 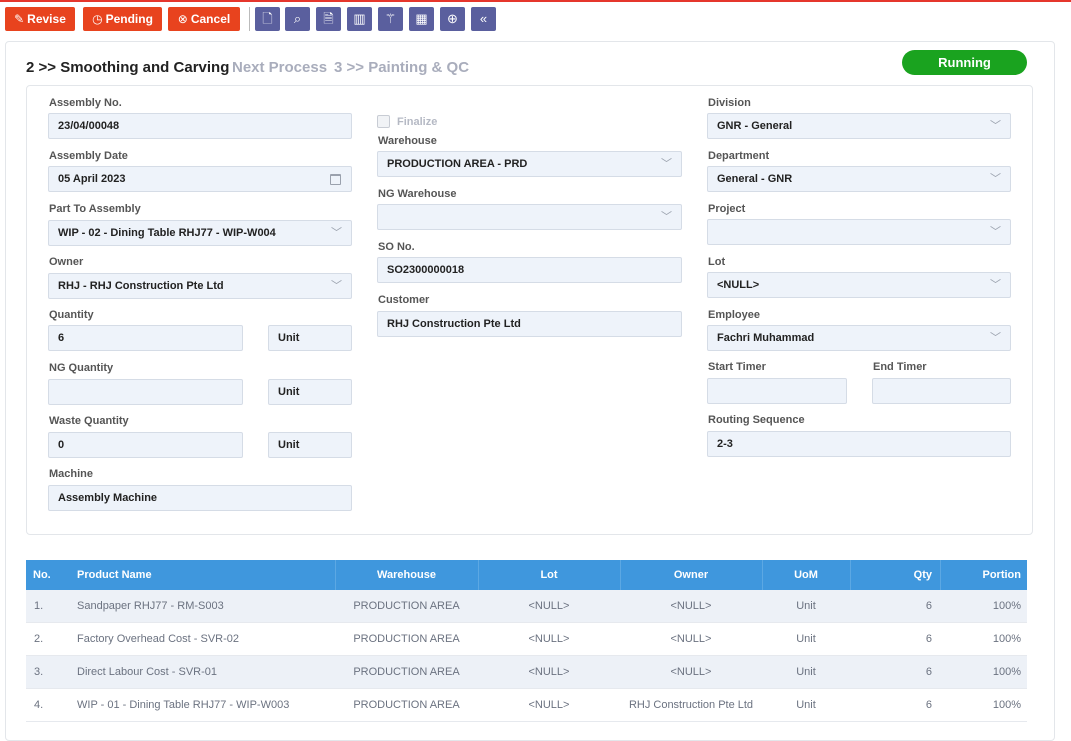 What do you see at coordinates (310, 338) in the screenshot?
I see `quantity-unit: Unit` at bounding box center [310, 338].